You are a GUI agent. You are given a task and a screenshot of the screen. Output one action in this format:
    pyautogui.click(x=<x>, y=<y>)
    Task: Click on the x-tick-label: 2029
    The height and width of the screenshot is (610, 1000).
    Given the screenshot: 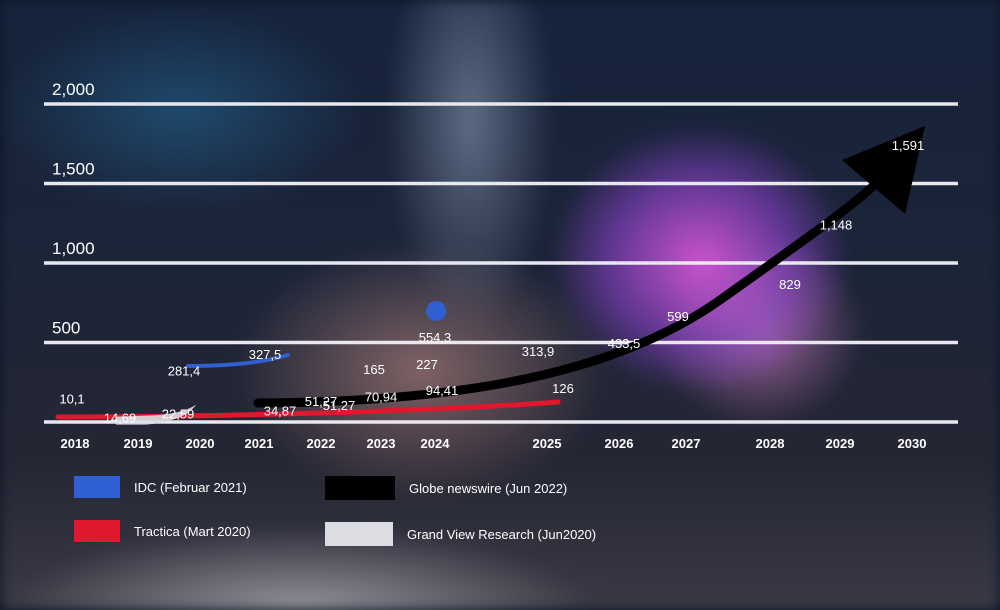 What is the action you would take?
    pyautogui.click(x=840, y=443)
    